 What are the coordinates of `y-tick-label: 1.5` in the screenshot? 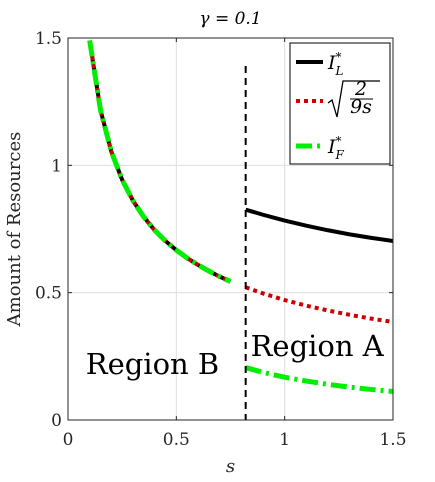 It's located at (48, 39).